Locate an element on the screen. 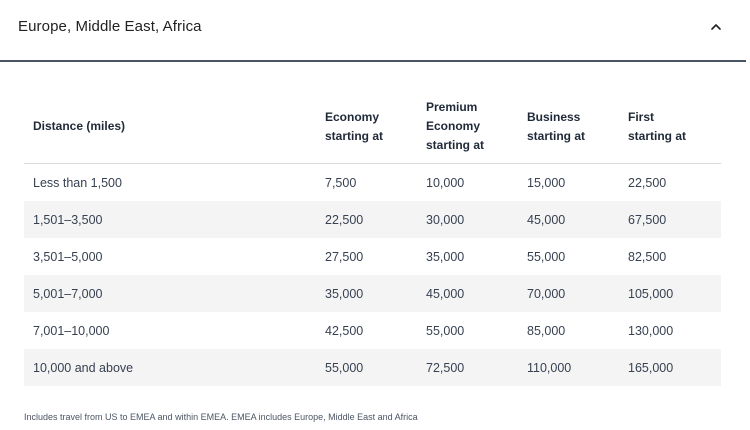 The height and width of the screenshot is (430, 750). distance-cell: 10,000 and above is located at coordinates (170, 367).